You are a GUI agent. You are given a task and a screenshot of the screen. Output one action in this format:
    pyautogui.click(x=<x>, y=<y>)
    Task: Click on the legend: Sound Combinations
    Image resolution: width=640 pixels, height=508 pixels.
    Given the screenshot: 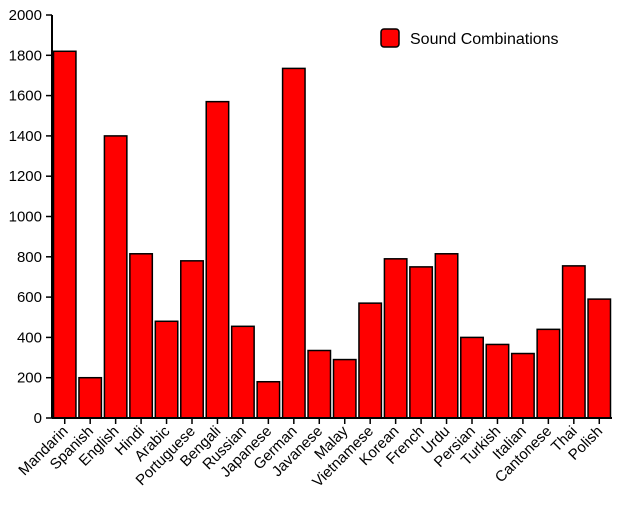 What is the action you would take?
    pyautogui.click(x=469, y=38)
    